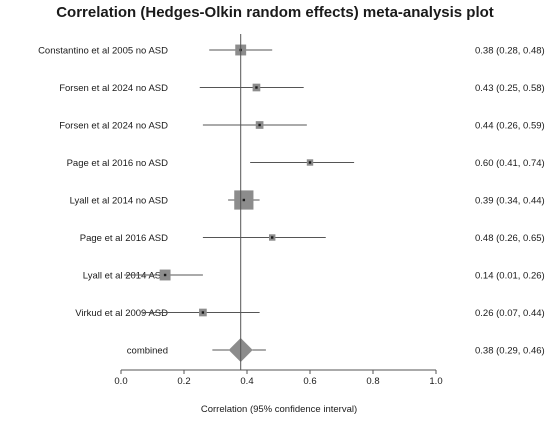  What do you see at coordinates (120, 381) in the screenshot?
I see `x-tick-label: 0.0` at bounding box center [120, 381].